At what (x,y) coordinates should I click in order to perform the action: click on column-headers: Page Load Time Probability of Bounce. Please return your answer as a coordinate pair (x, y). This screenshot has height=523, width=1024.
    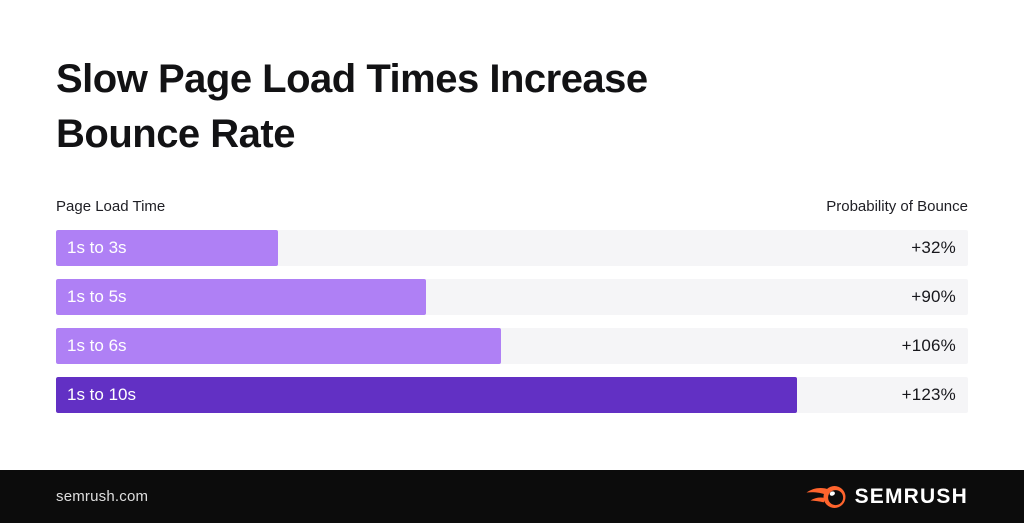
    Looking at the image, I should click on (512, 206).